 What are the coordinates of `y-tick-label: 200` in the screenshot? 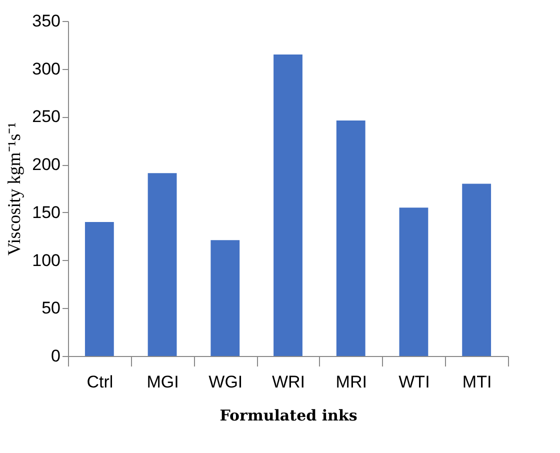 It's located at (46, 164).